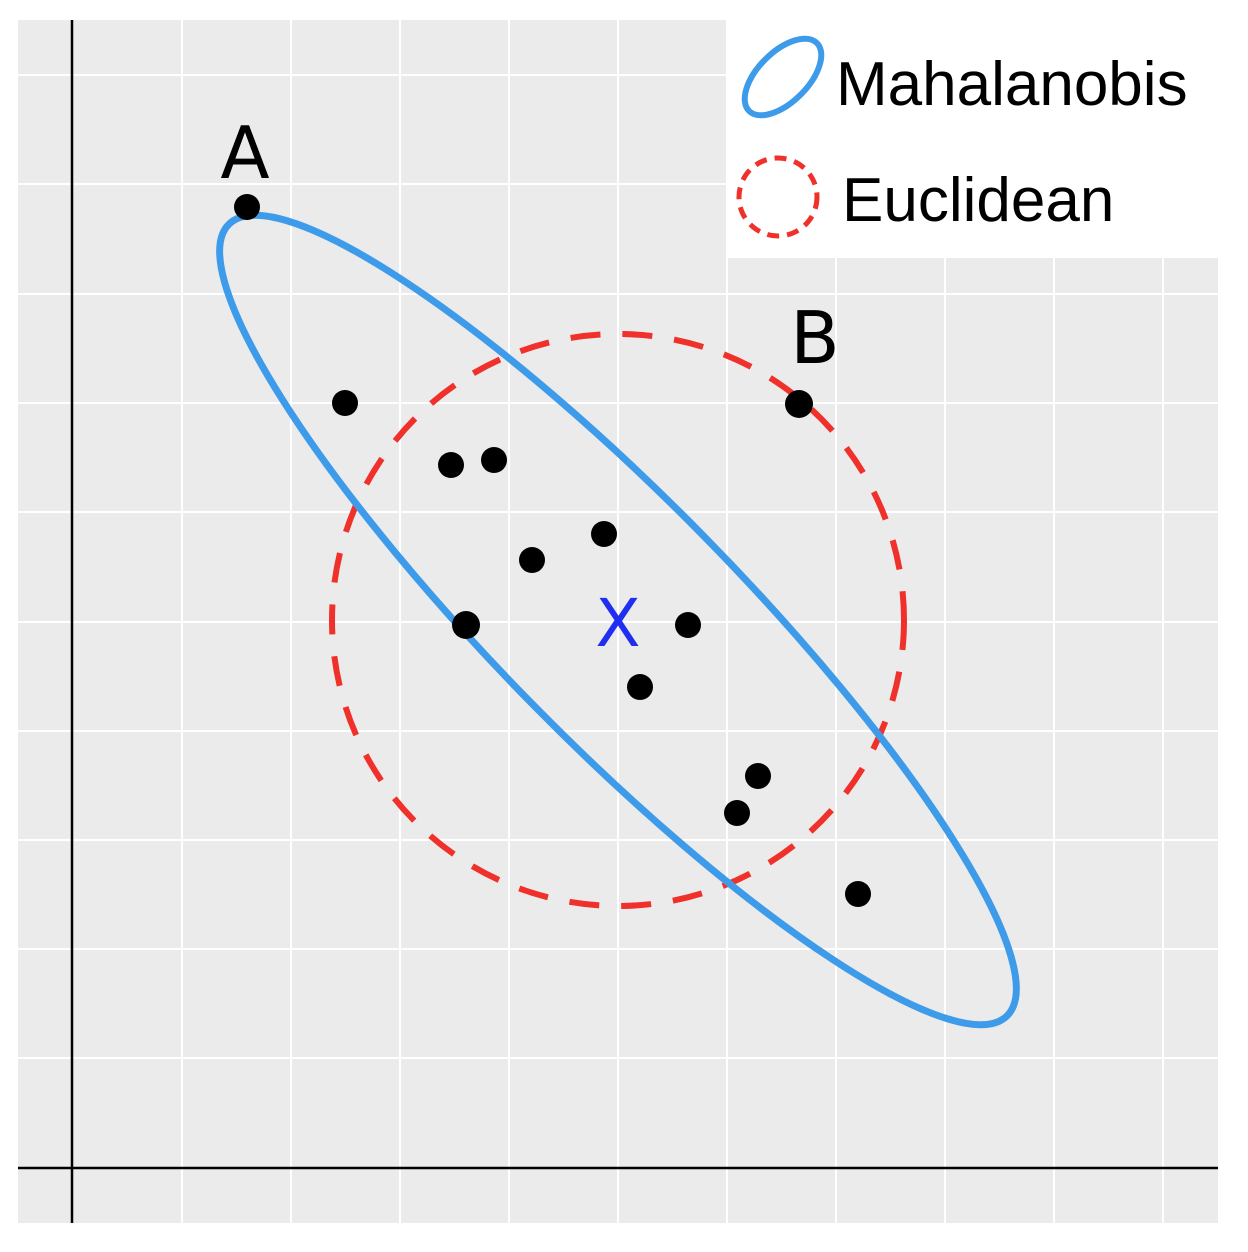 The image size is (1248, 1252). What do you see at coordinates (972, 139) in the screenshot?
I see `legend: Mahalanobis Euclidean` at bounding box center [972, 139].